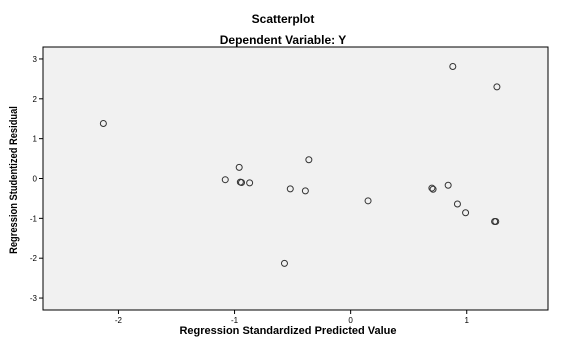 The width and height of the screenshot is (563, 340). I want to click on chart-title: Scatterplot, so click(283, 19).